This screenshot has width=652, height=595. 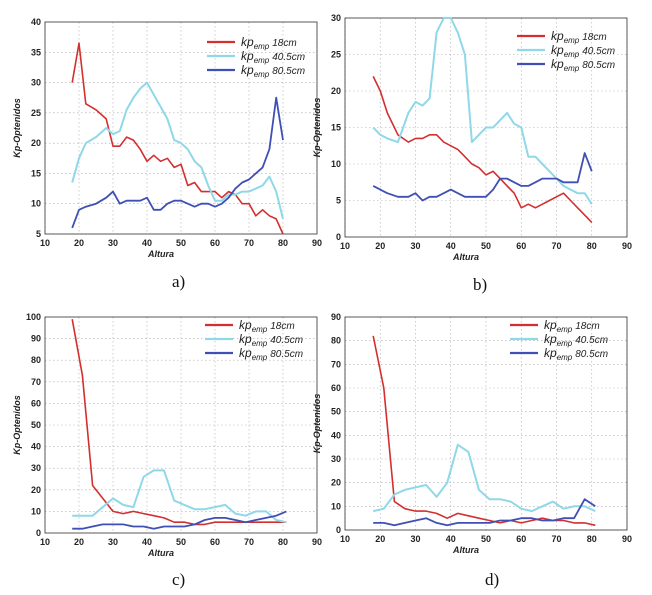 What do you see at coordinates (179, 281) in the screenshot?
I see `caption-a: a)` at bounding box center [179, 281].